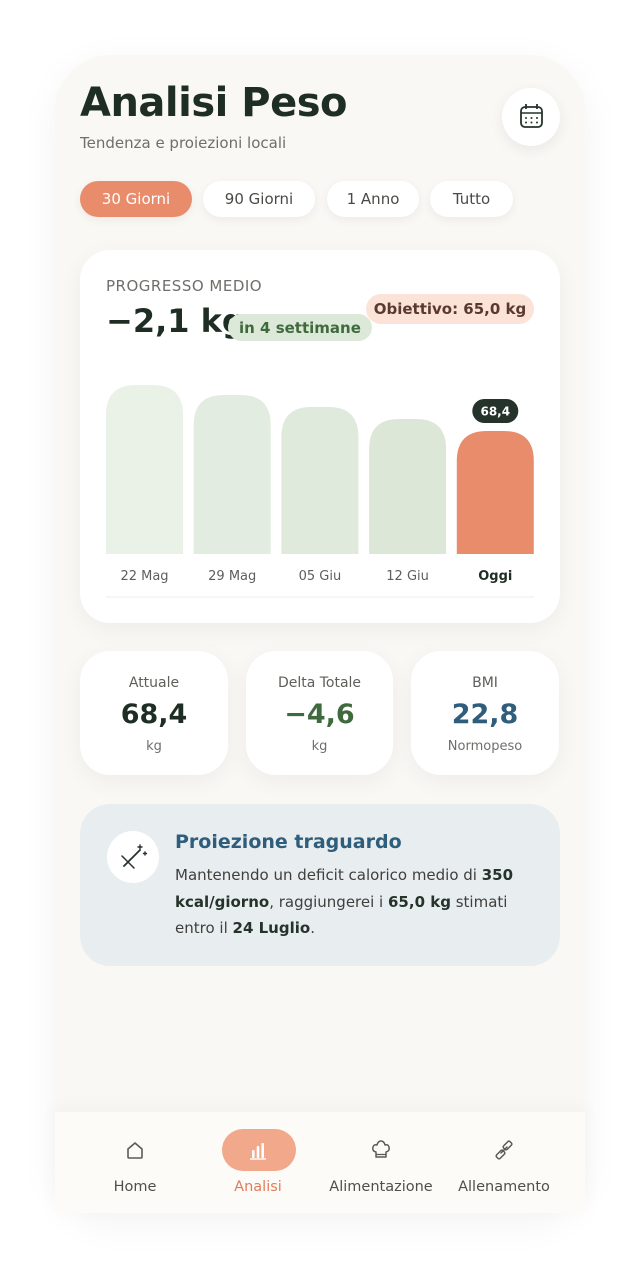 The image size is (640, 1267). What do you see at coordinates (341, 915) in the screenshot?
I see `text-segment: stimati entro il` at bounding box center [341, 915].